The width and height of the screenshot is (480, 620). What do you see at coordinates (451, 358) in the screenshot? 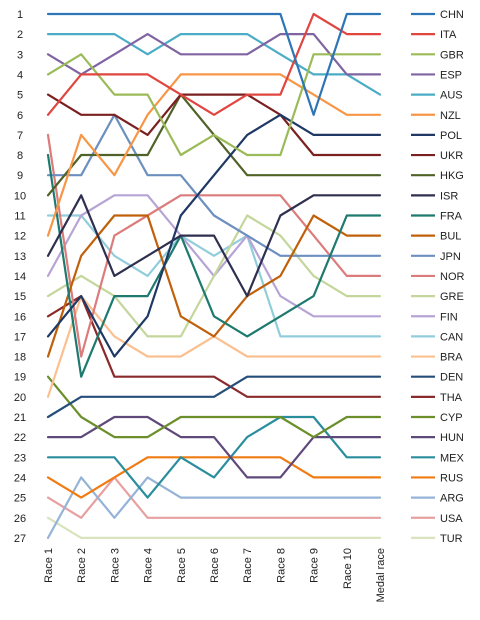
I see `legend-label: BRA` at bounding box center [451, 358].